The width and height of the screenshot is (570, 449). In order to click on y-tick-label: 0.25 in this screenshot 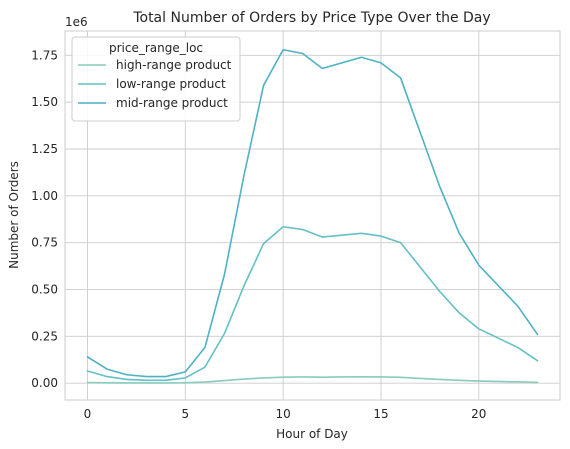, I will do `click(44, 336)`.